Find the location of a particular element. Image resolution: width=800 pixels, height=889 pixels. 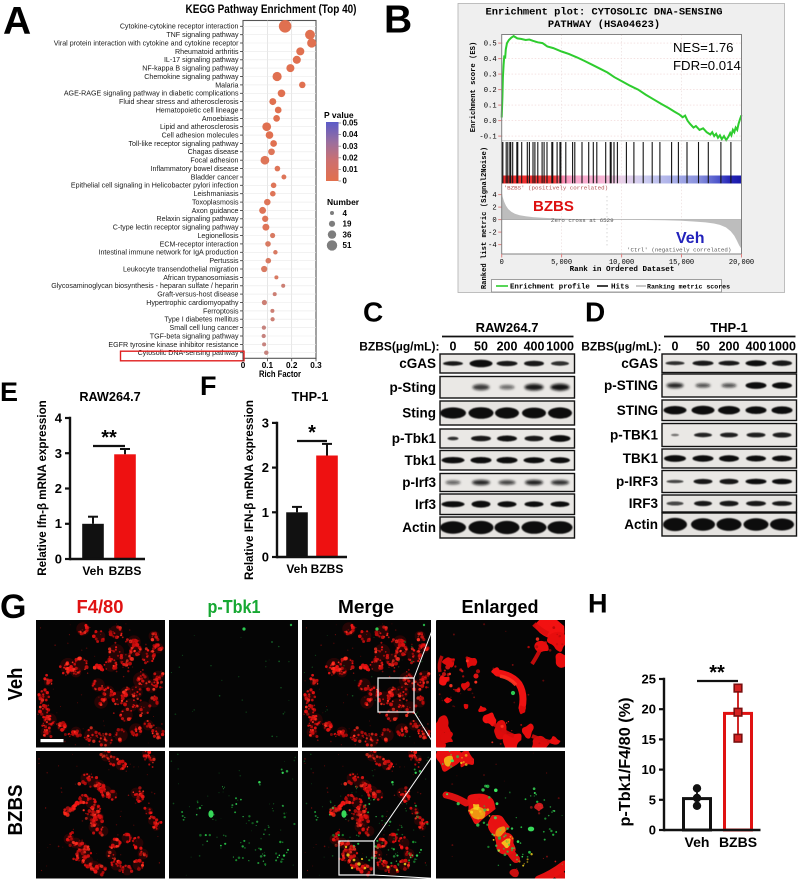

svg-text: Ranking metric scores is located at coordinates (688, 287).